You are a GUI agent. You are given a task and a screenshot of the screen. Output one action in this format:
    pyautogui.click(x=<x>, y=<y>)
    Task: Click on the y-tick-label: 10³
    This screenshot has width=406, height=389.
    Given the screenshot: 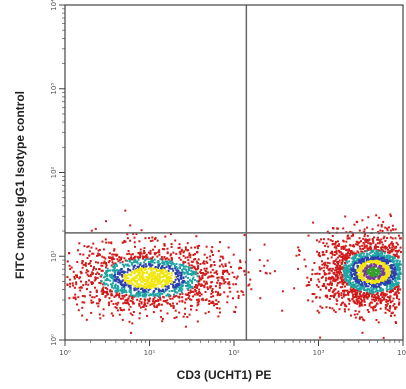 What is the action you would take?
    pyautogui.click(x=54, y=89)
    